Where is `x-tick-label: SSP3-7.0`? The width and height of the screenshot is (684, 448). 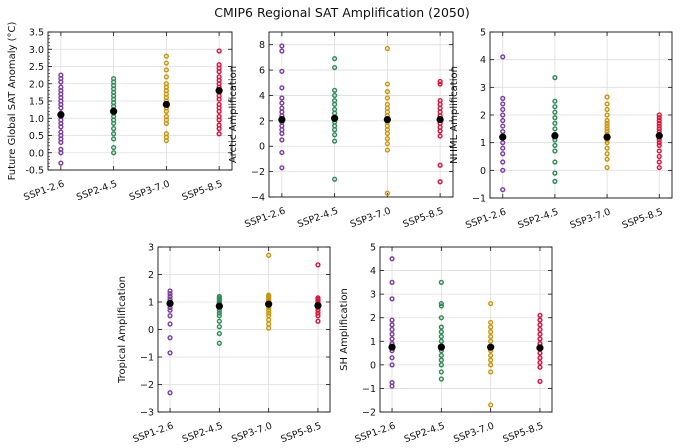 x-tick-label: SSP3-7.0 is located at coordinates (591, 218).